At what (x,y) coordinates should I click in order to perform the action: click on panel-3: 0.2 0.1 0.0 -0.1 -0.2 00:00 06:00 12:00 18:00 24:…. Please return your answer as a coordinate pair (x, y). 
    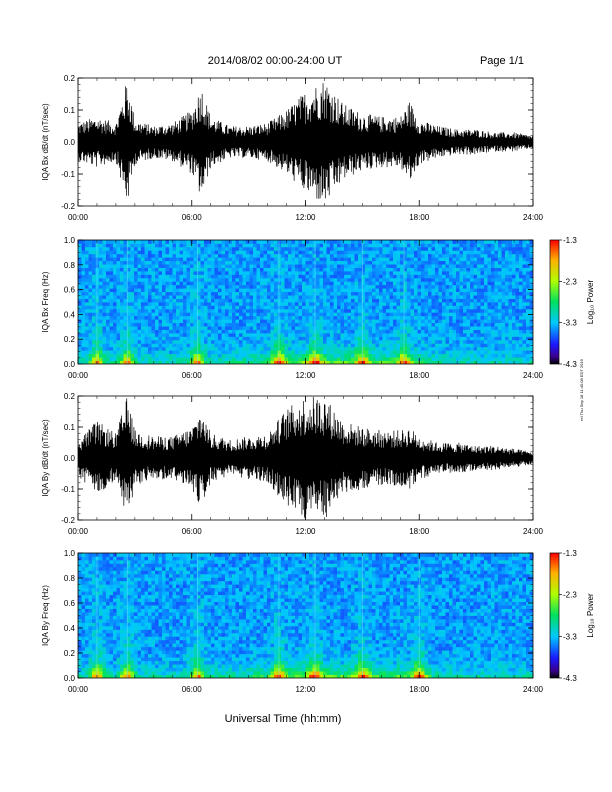
    Looking at the image, I should click on (292, 464).